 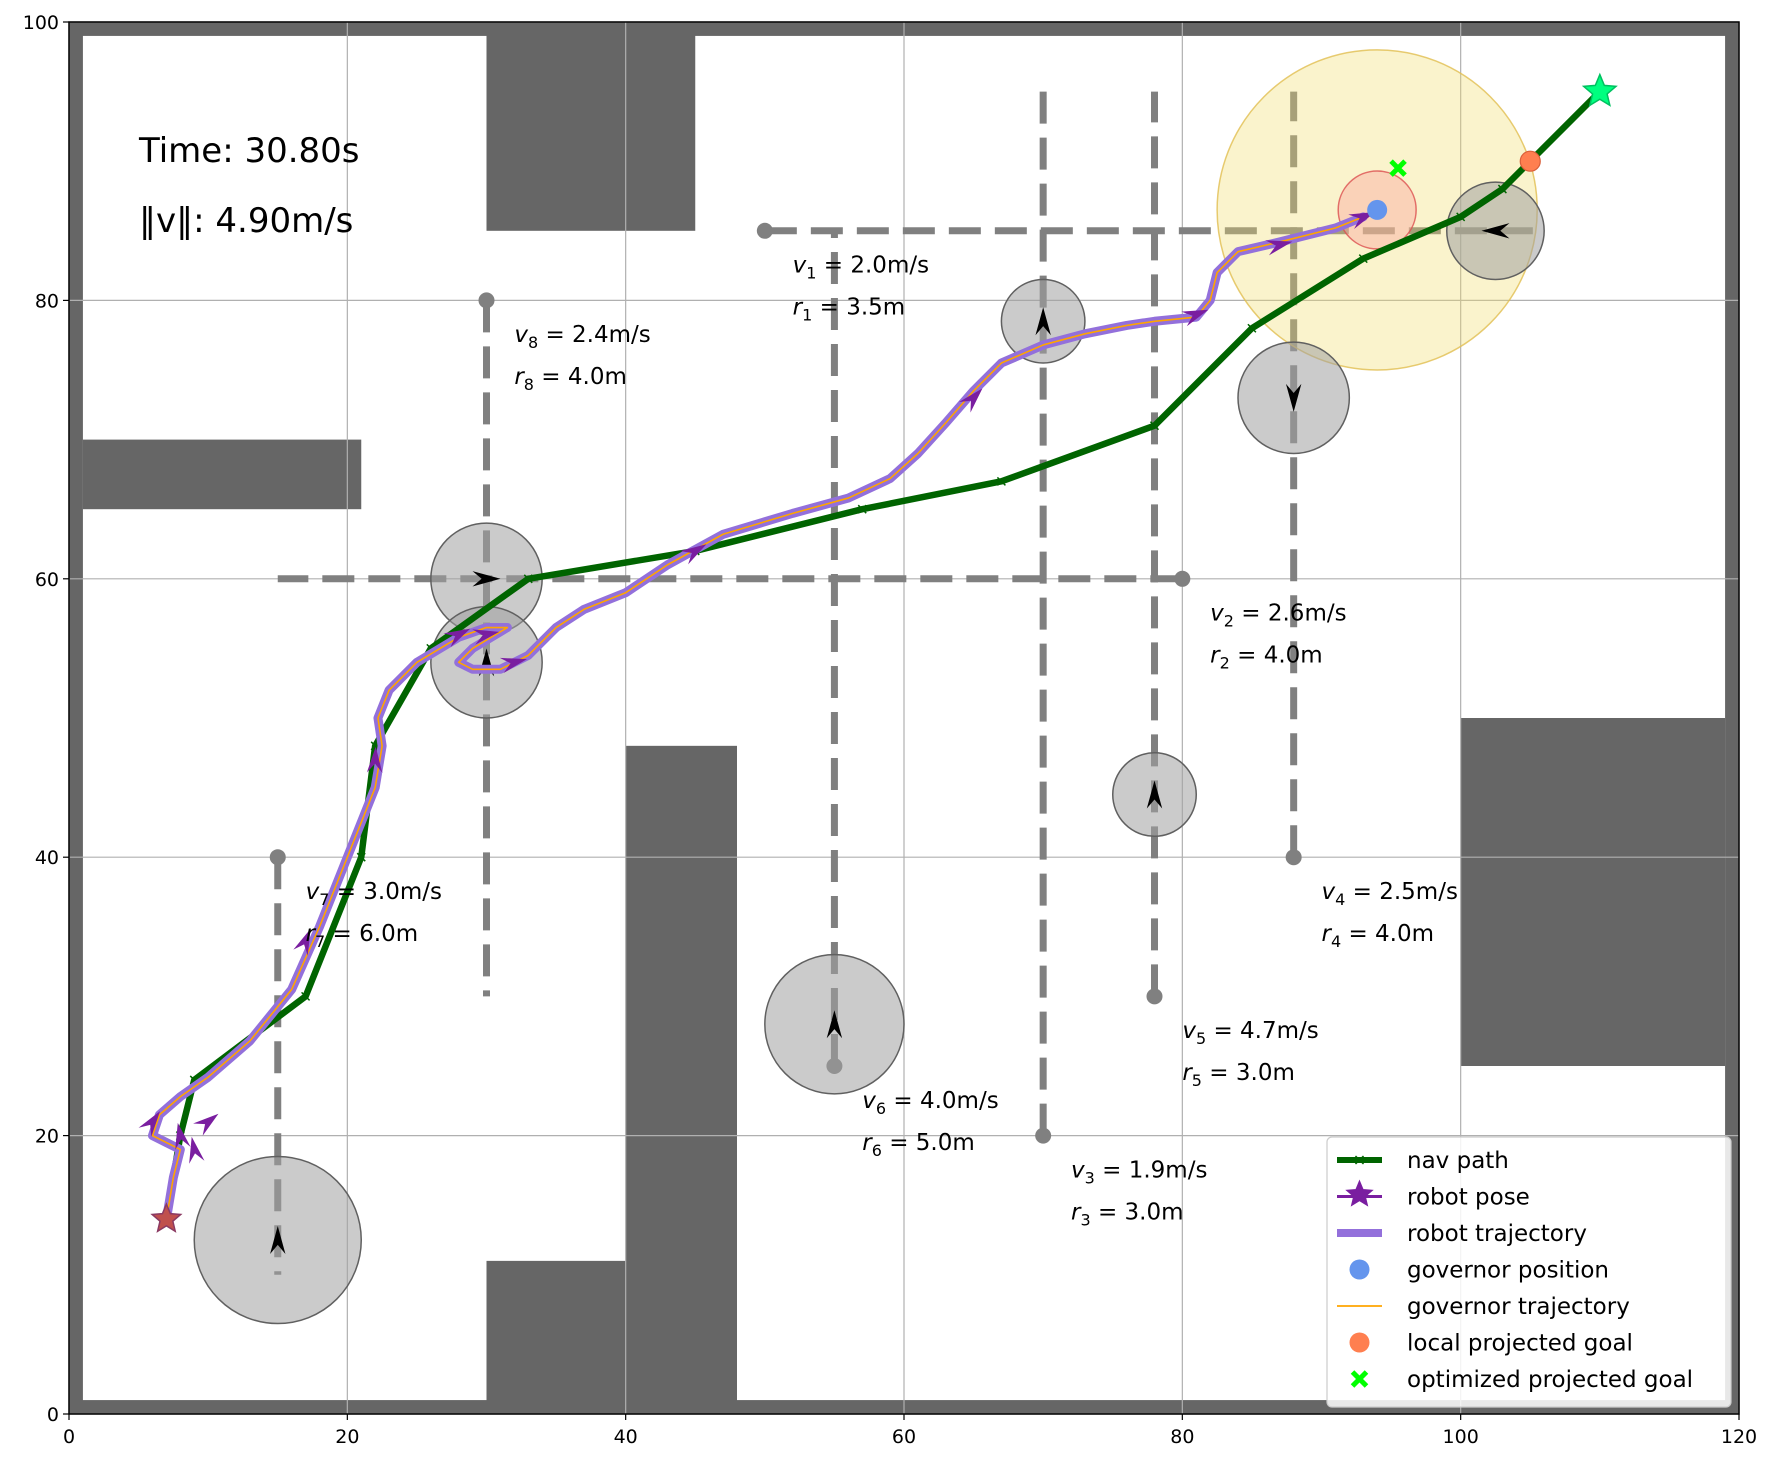 What do you see at coordinates (1359, 1193) in the screenshot?
I see `legend-swatch-robot-pose-star` at bounding box center [1359, 1193].